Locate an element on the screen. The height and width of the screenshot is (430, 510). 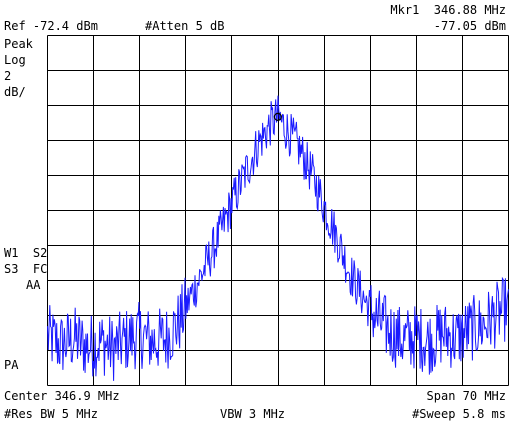
trace-status-w1s2: W1 S2 is located at coordinates (26, 253).